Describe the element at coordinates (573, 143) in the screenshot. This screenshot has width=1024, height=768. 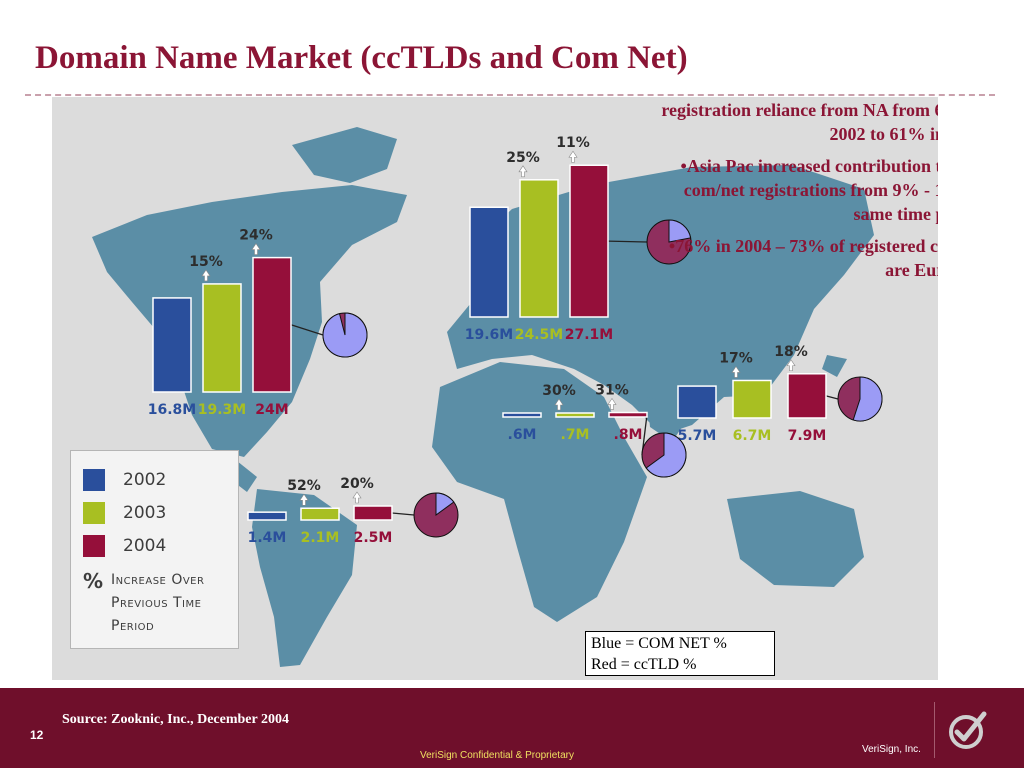
I see `percent-increase-label: 11%` at that location.